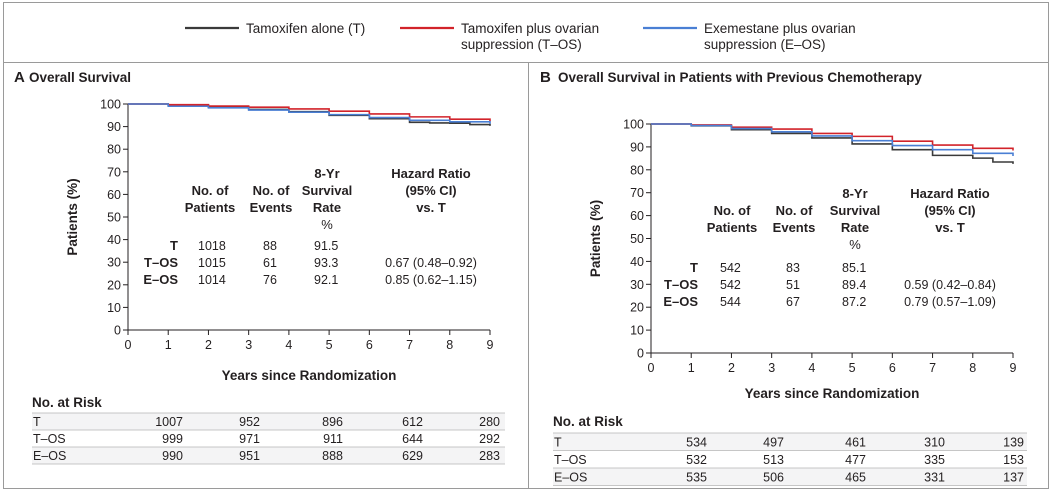 The width and height of the screenshot is (1052, 497). Describe the element at coordinates (521, 44) in the screenshot. I see `legend-label: suppression (T–OS)` at that location.